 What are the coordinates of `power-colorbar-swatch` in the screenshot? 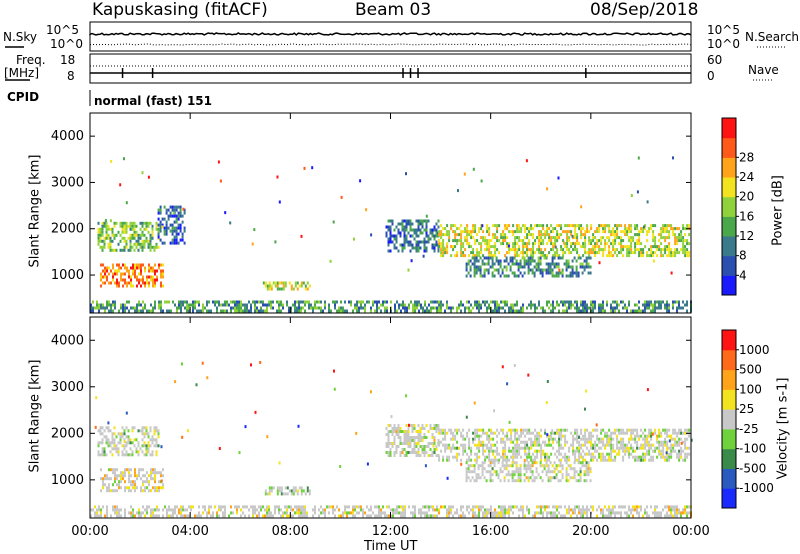 It's located at (729, 246).